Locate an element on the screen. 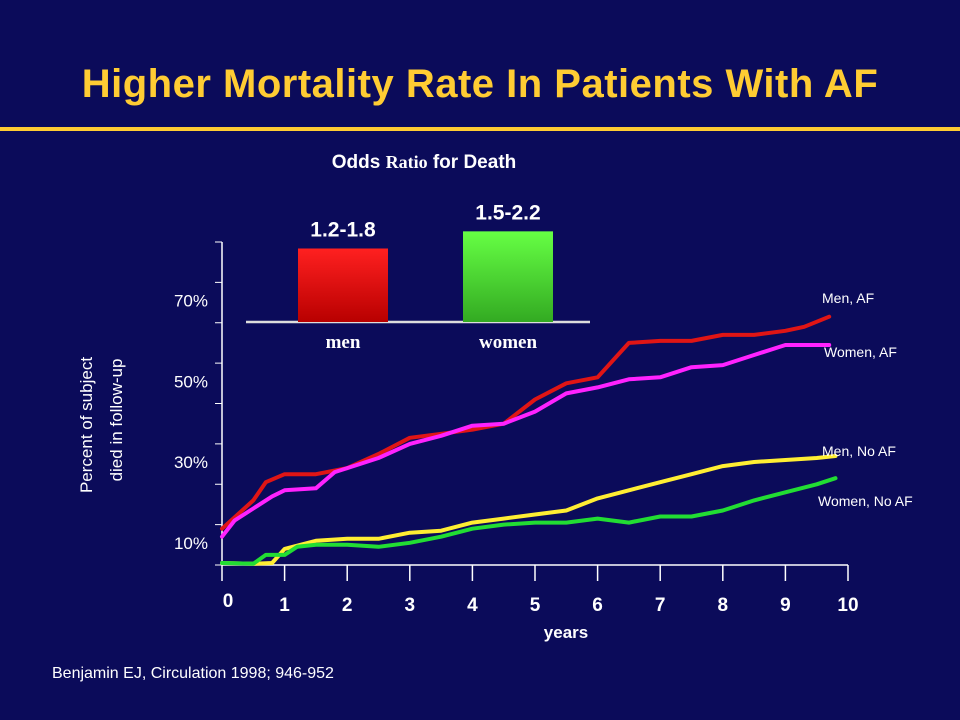 Image resolution: width=960 pixels, height=720 pixels. x-tick-label: 3 is located at coordinates (410, 605).